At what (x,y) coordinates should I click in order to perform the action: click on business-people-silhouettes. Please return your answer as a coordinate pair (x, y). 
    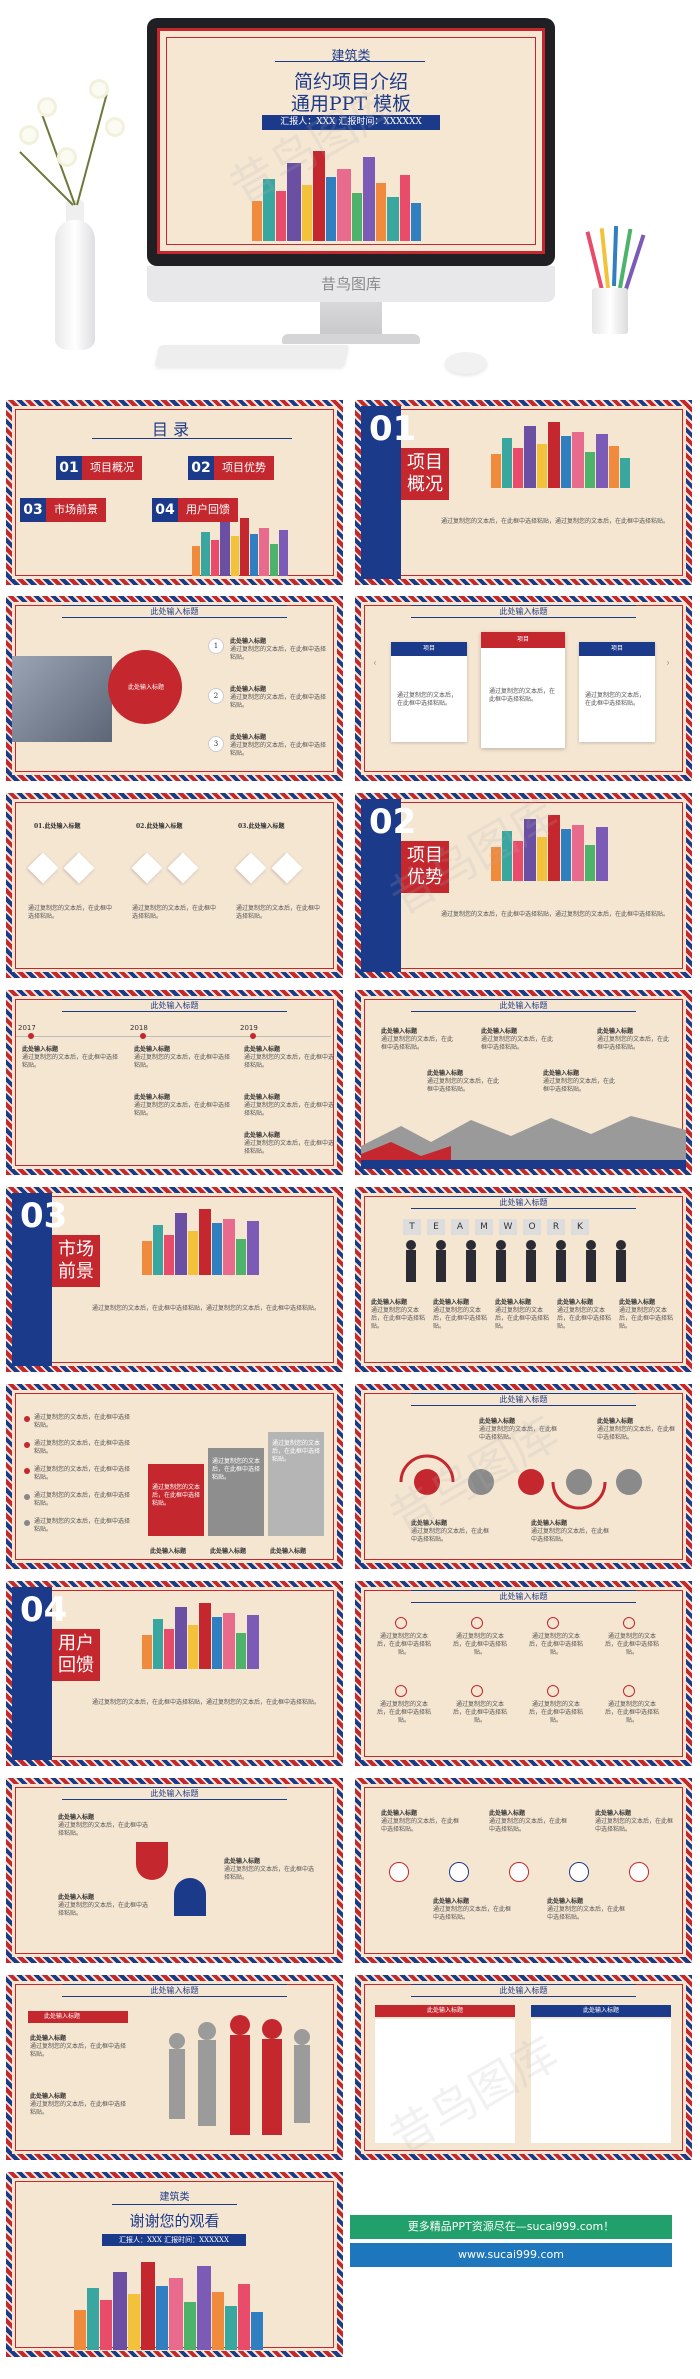
    Looking at the image, I should click on (239, 2075).